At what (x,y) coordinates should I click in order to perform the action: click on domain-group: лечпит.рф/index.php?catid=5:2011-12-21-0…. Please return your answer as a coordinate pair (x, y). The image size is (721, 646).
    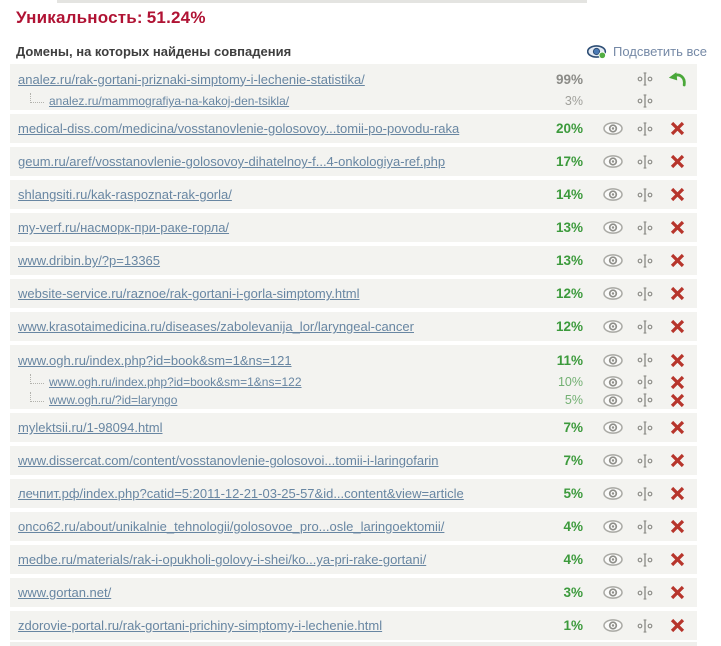
    Looking at the image, I should click on (353, 493).